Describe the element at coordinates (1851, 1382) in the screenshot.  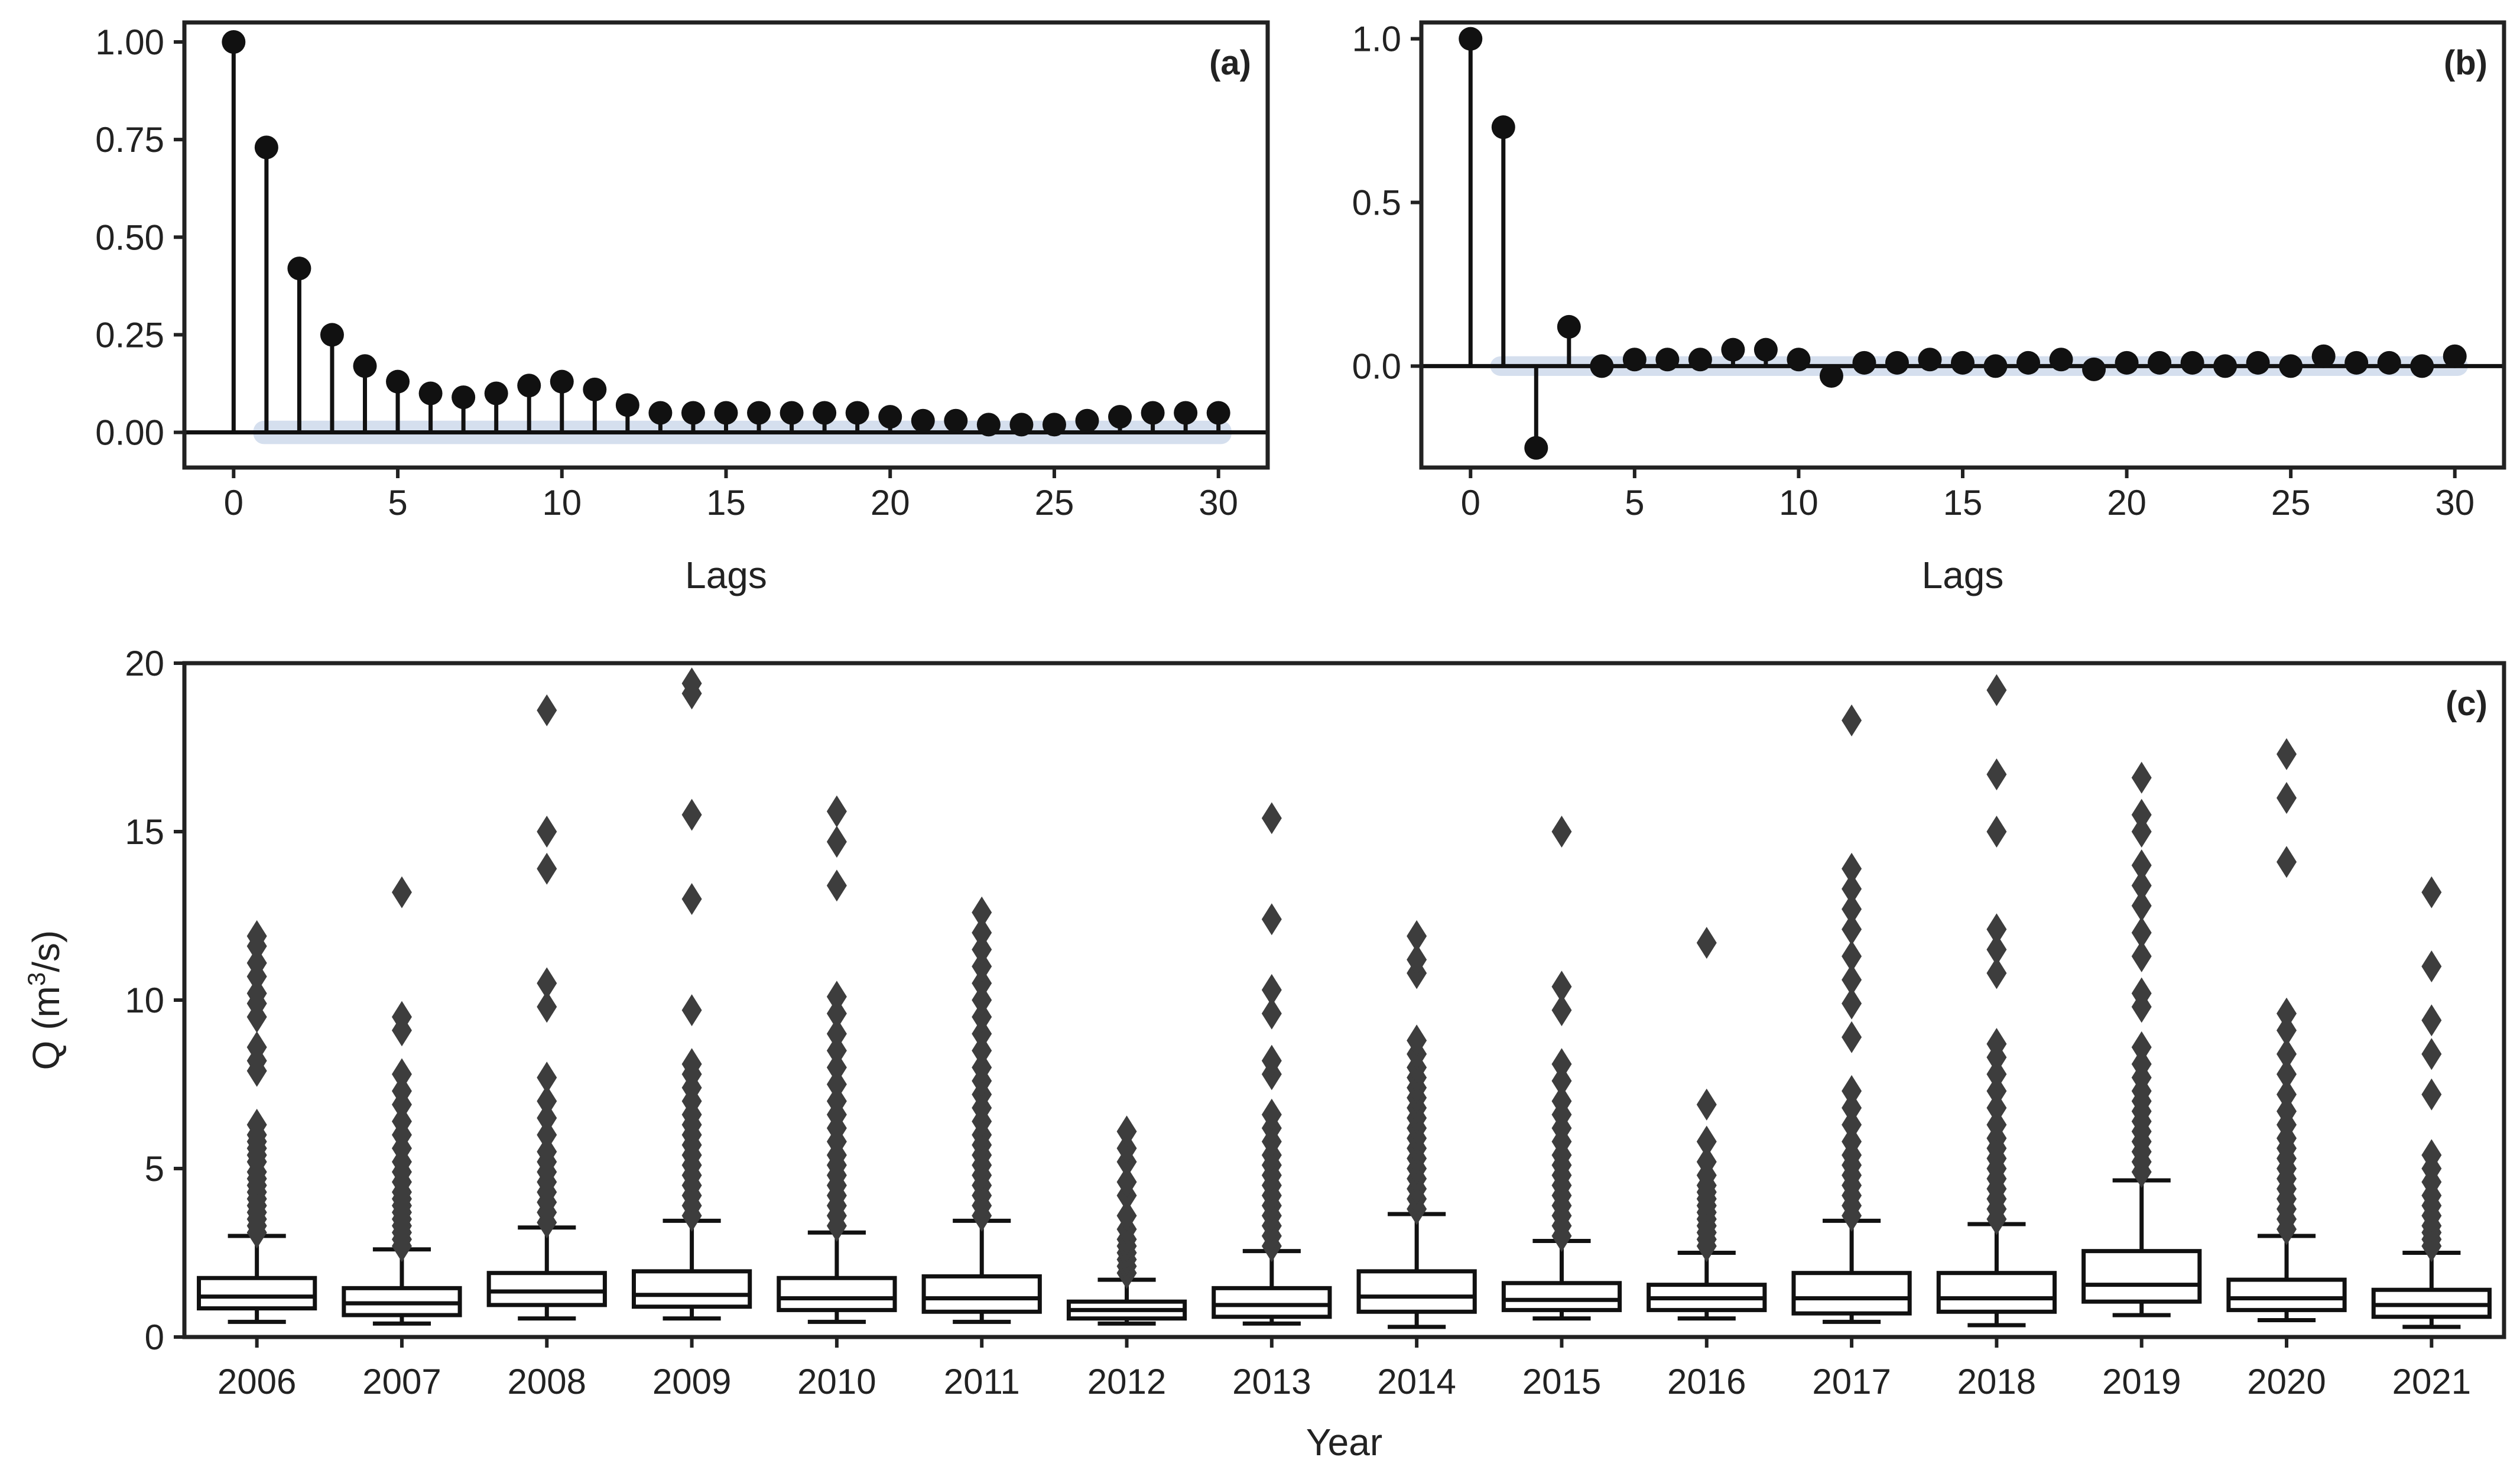
I see `x-tick-label: 2017` at that location.